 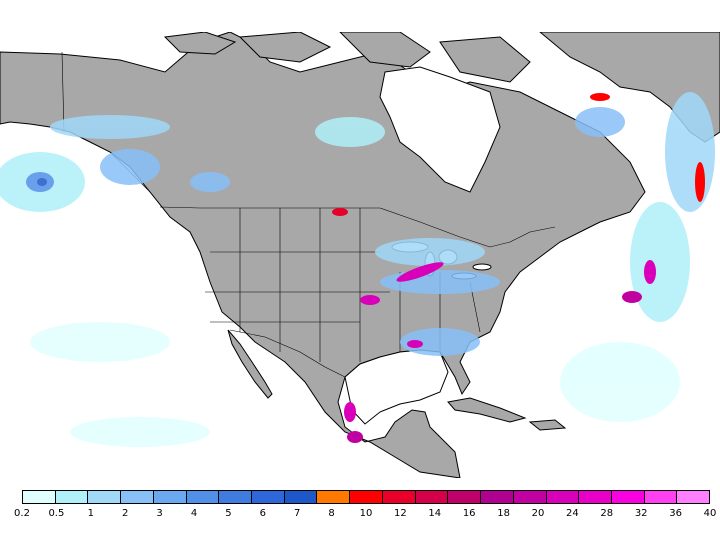 I want to click on legend-tick-label: 0.5, so click(x=56, y=513).